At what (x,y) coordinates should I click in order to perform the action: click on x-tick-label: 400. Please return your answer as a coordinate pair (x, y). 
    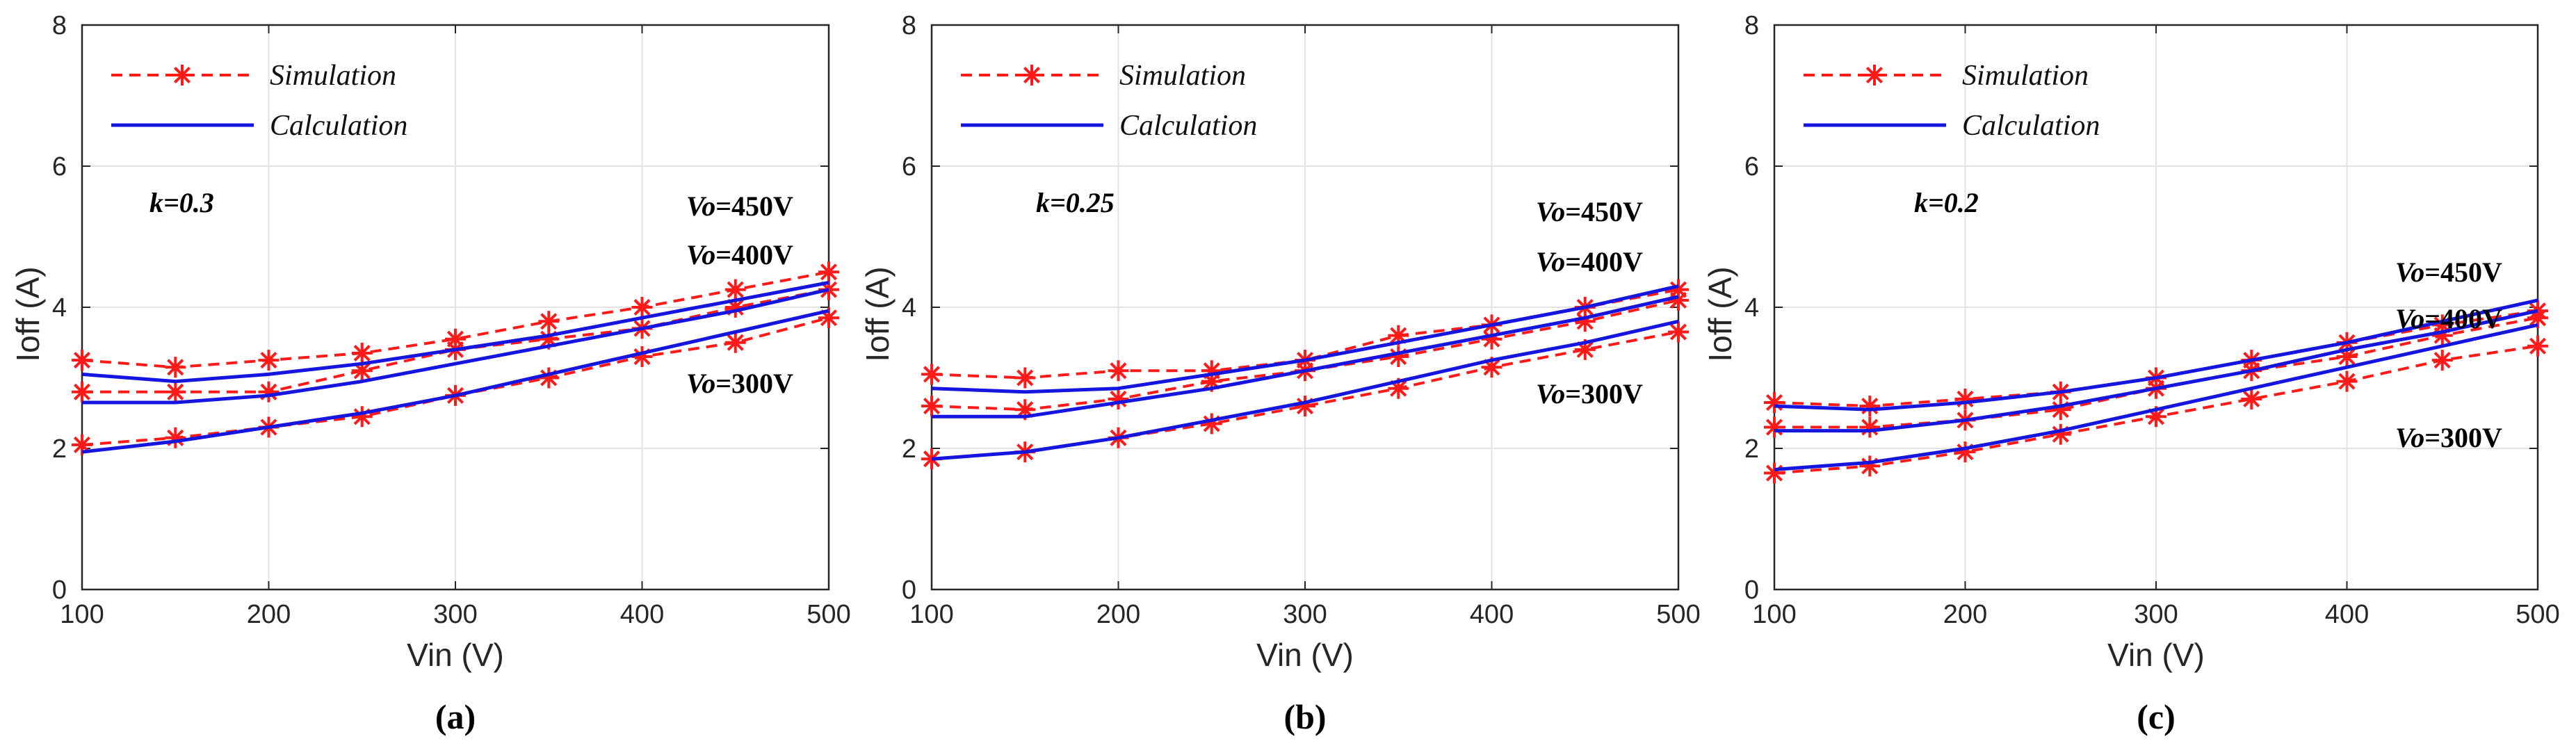
    Looking at the image, I should click on (2347, 614).